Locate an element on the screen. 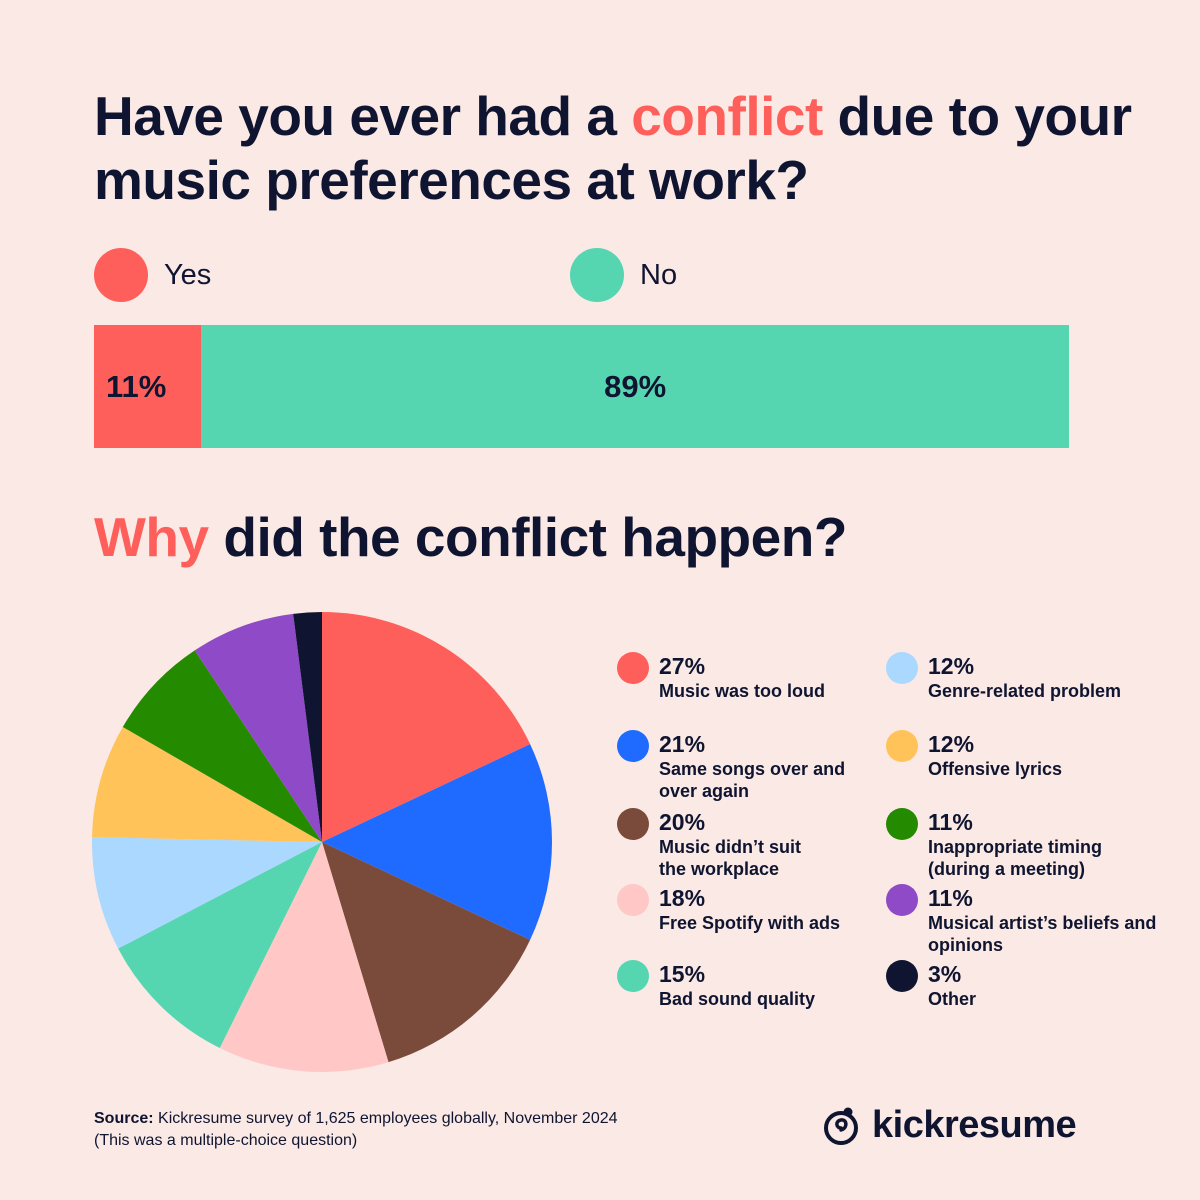 Image resolution: width=1200 pixels, height=1200 pixels. section-heading: Why did the conflict happen? is located at coordinates (470, 537).